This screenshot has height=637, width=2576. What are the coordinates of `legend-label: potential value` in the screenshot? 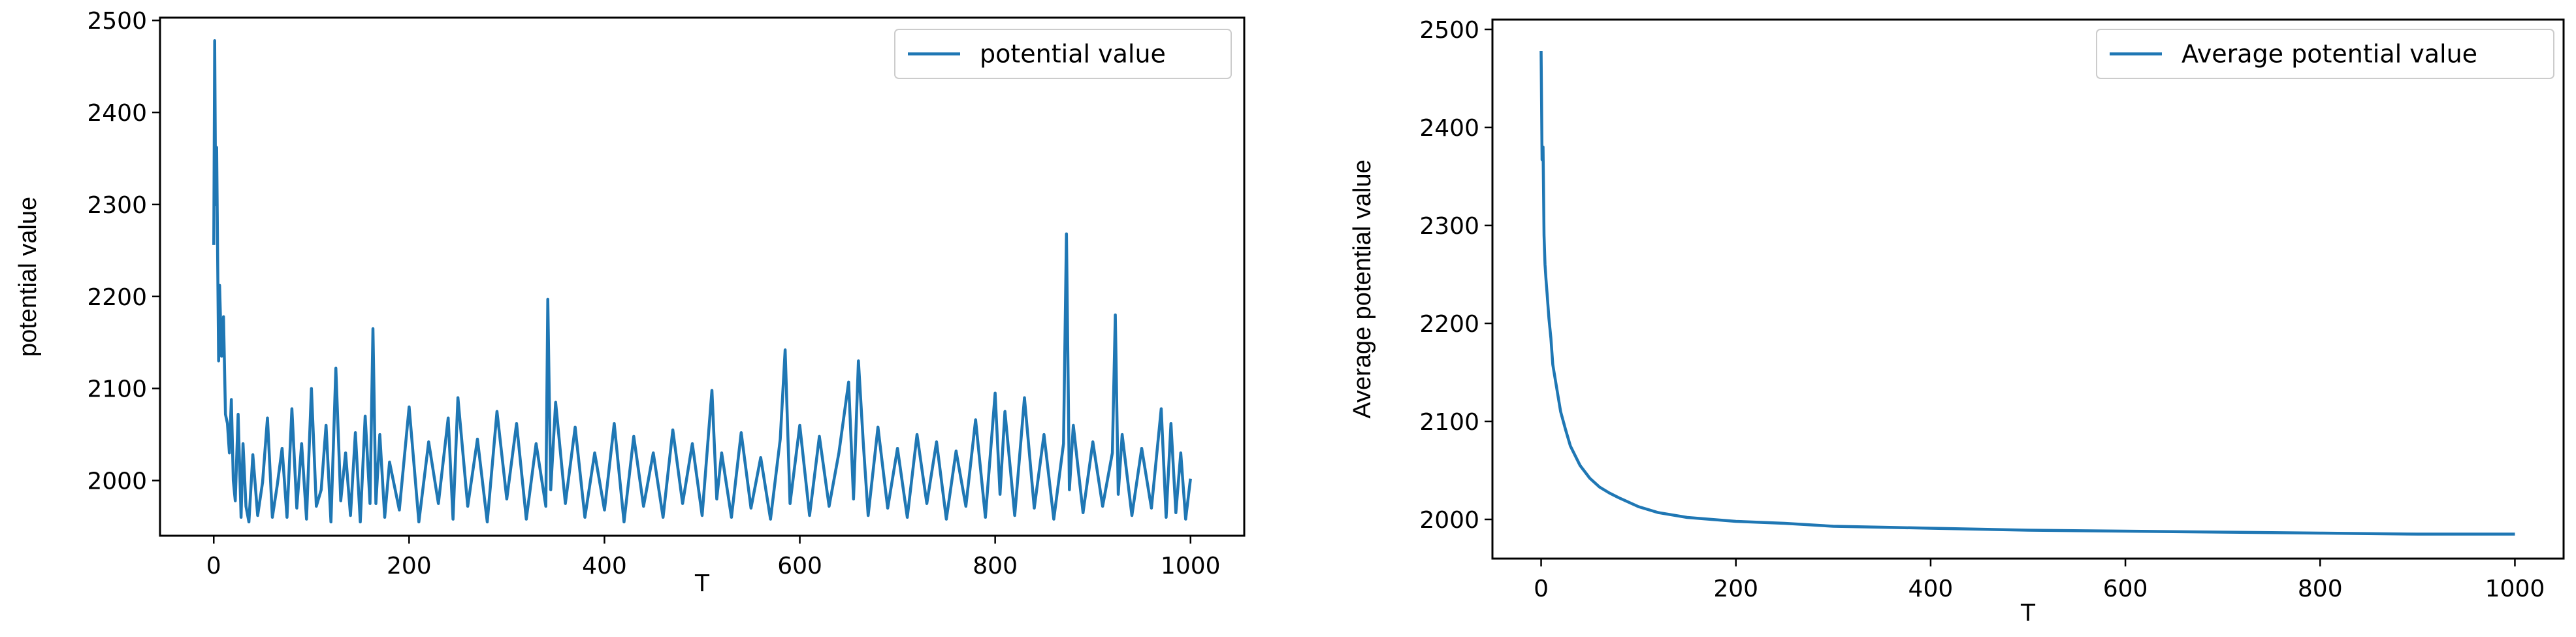 It's located at (1073, 54).